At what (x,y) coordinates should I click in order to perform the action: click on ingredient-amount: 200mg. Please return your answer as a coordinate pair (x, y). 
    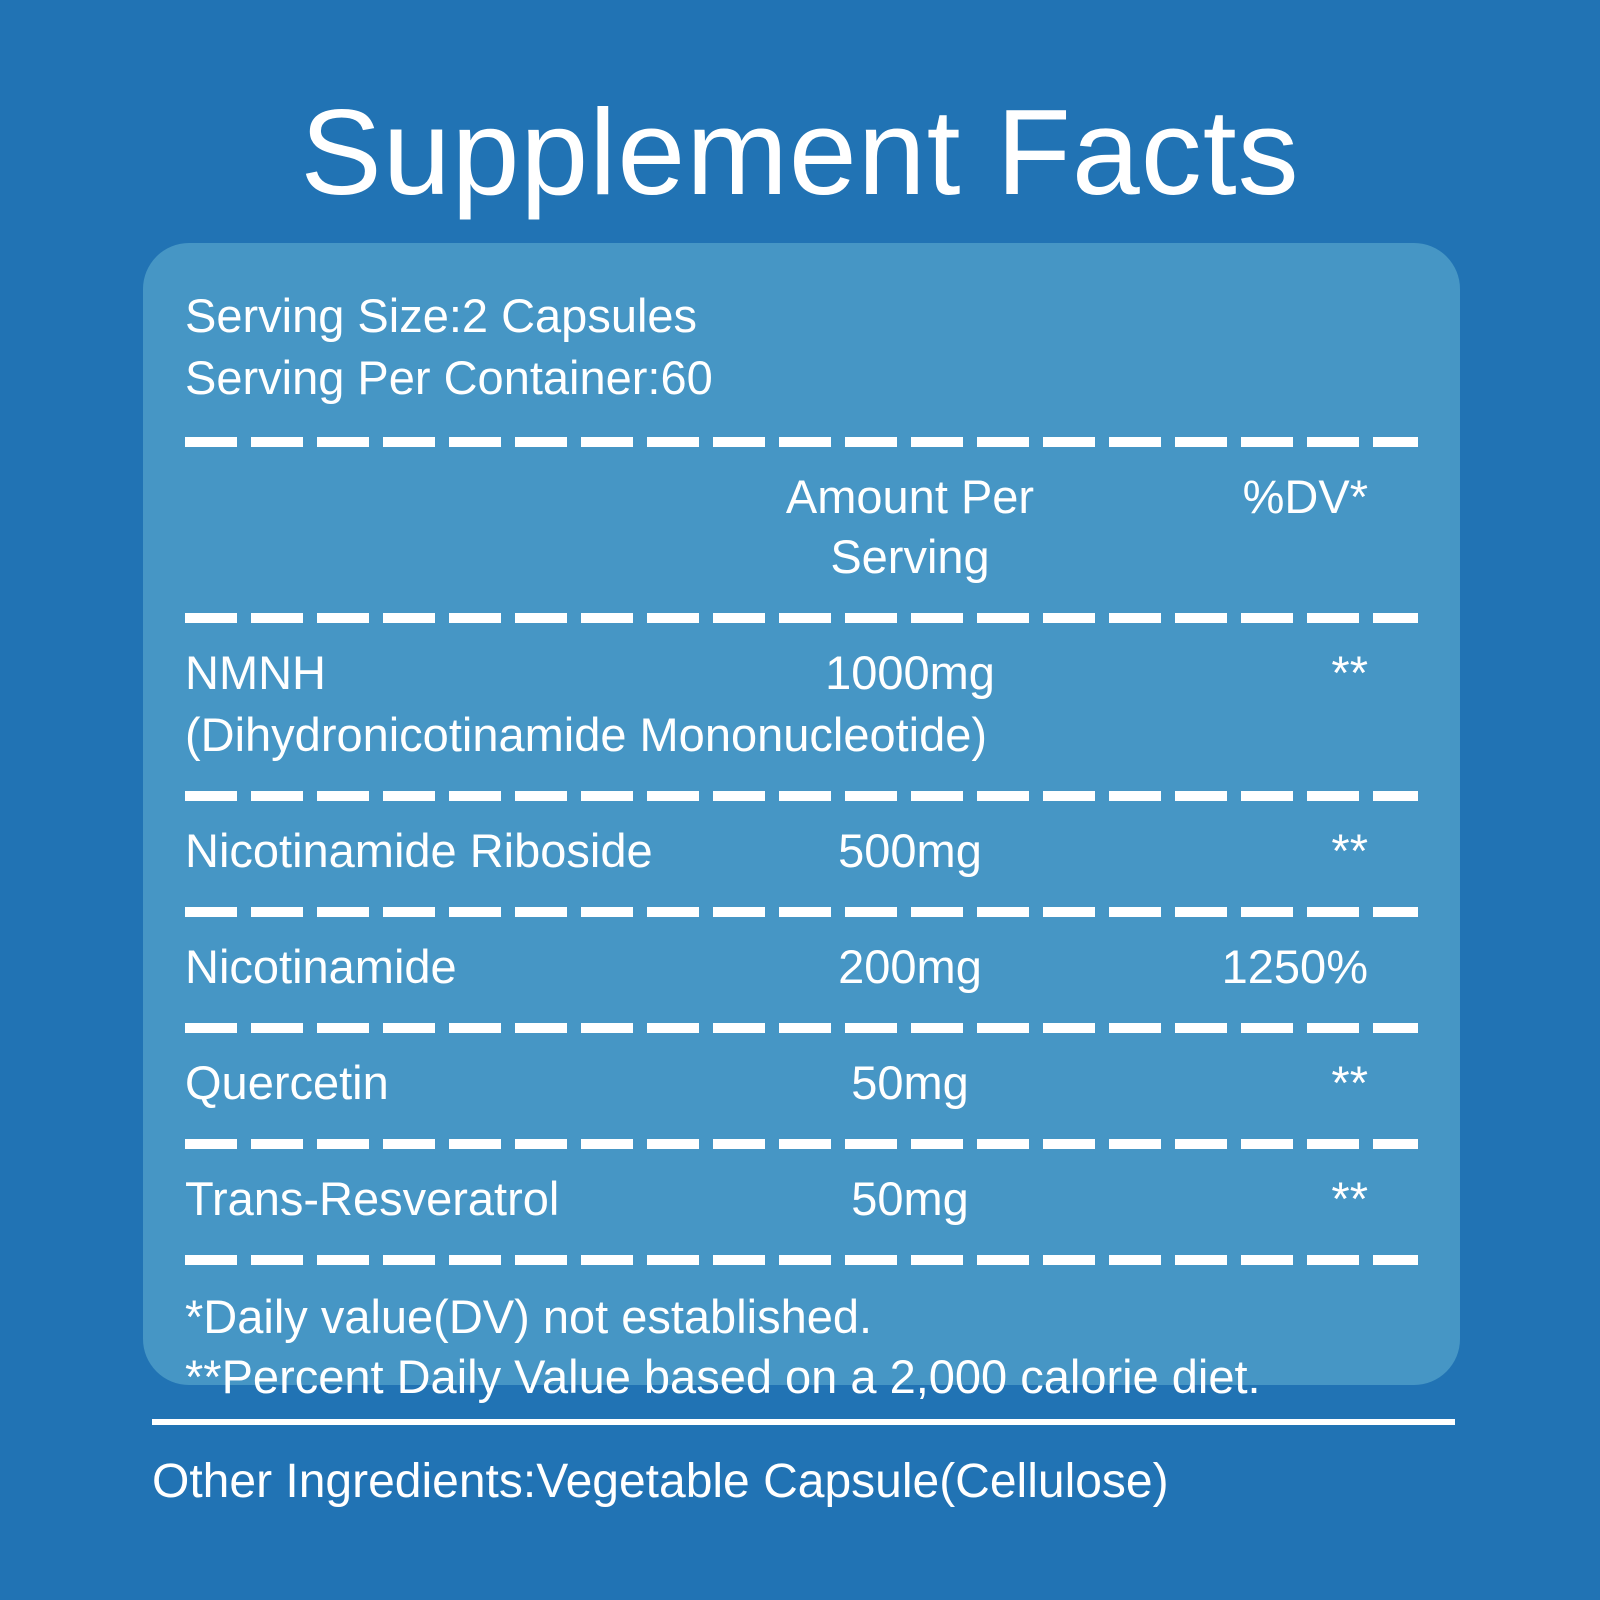
    Looking at the image, I should click on (910, 966).